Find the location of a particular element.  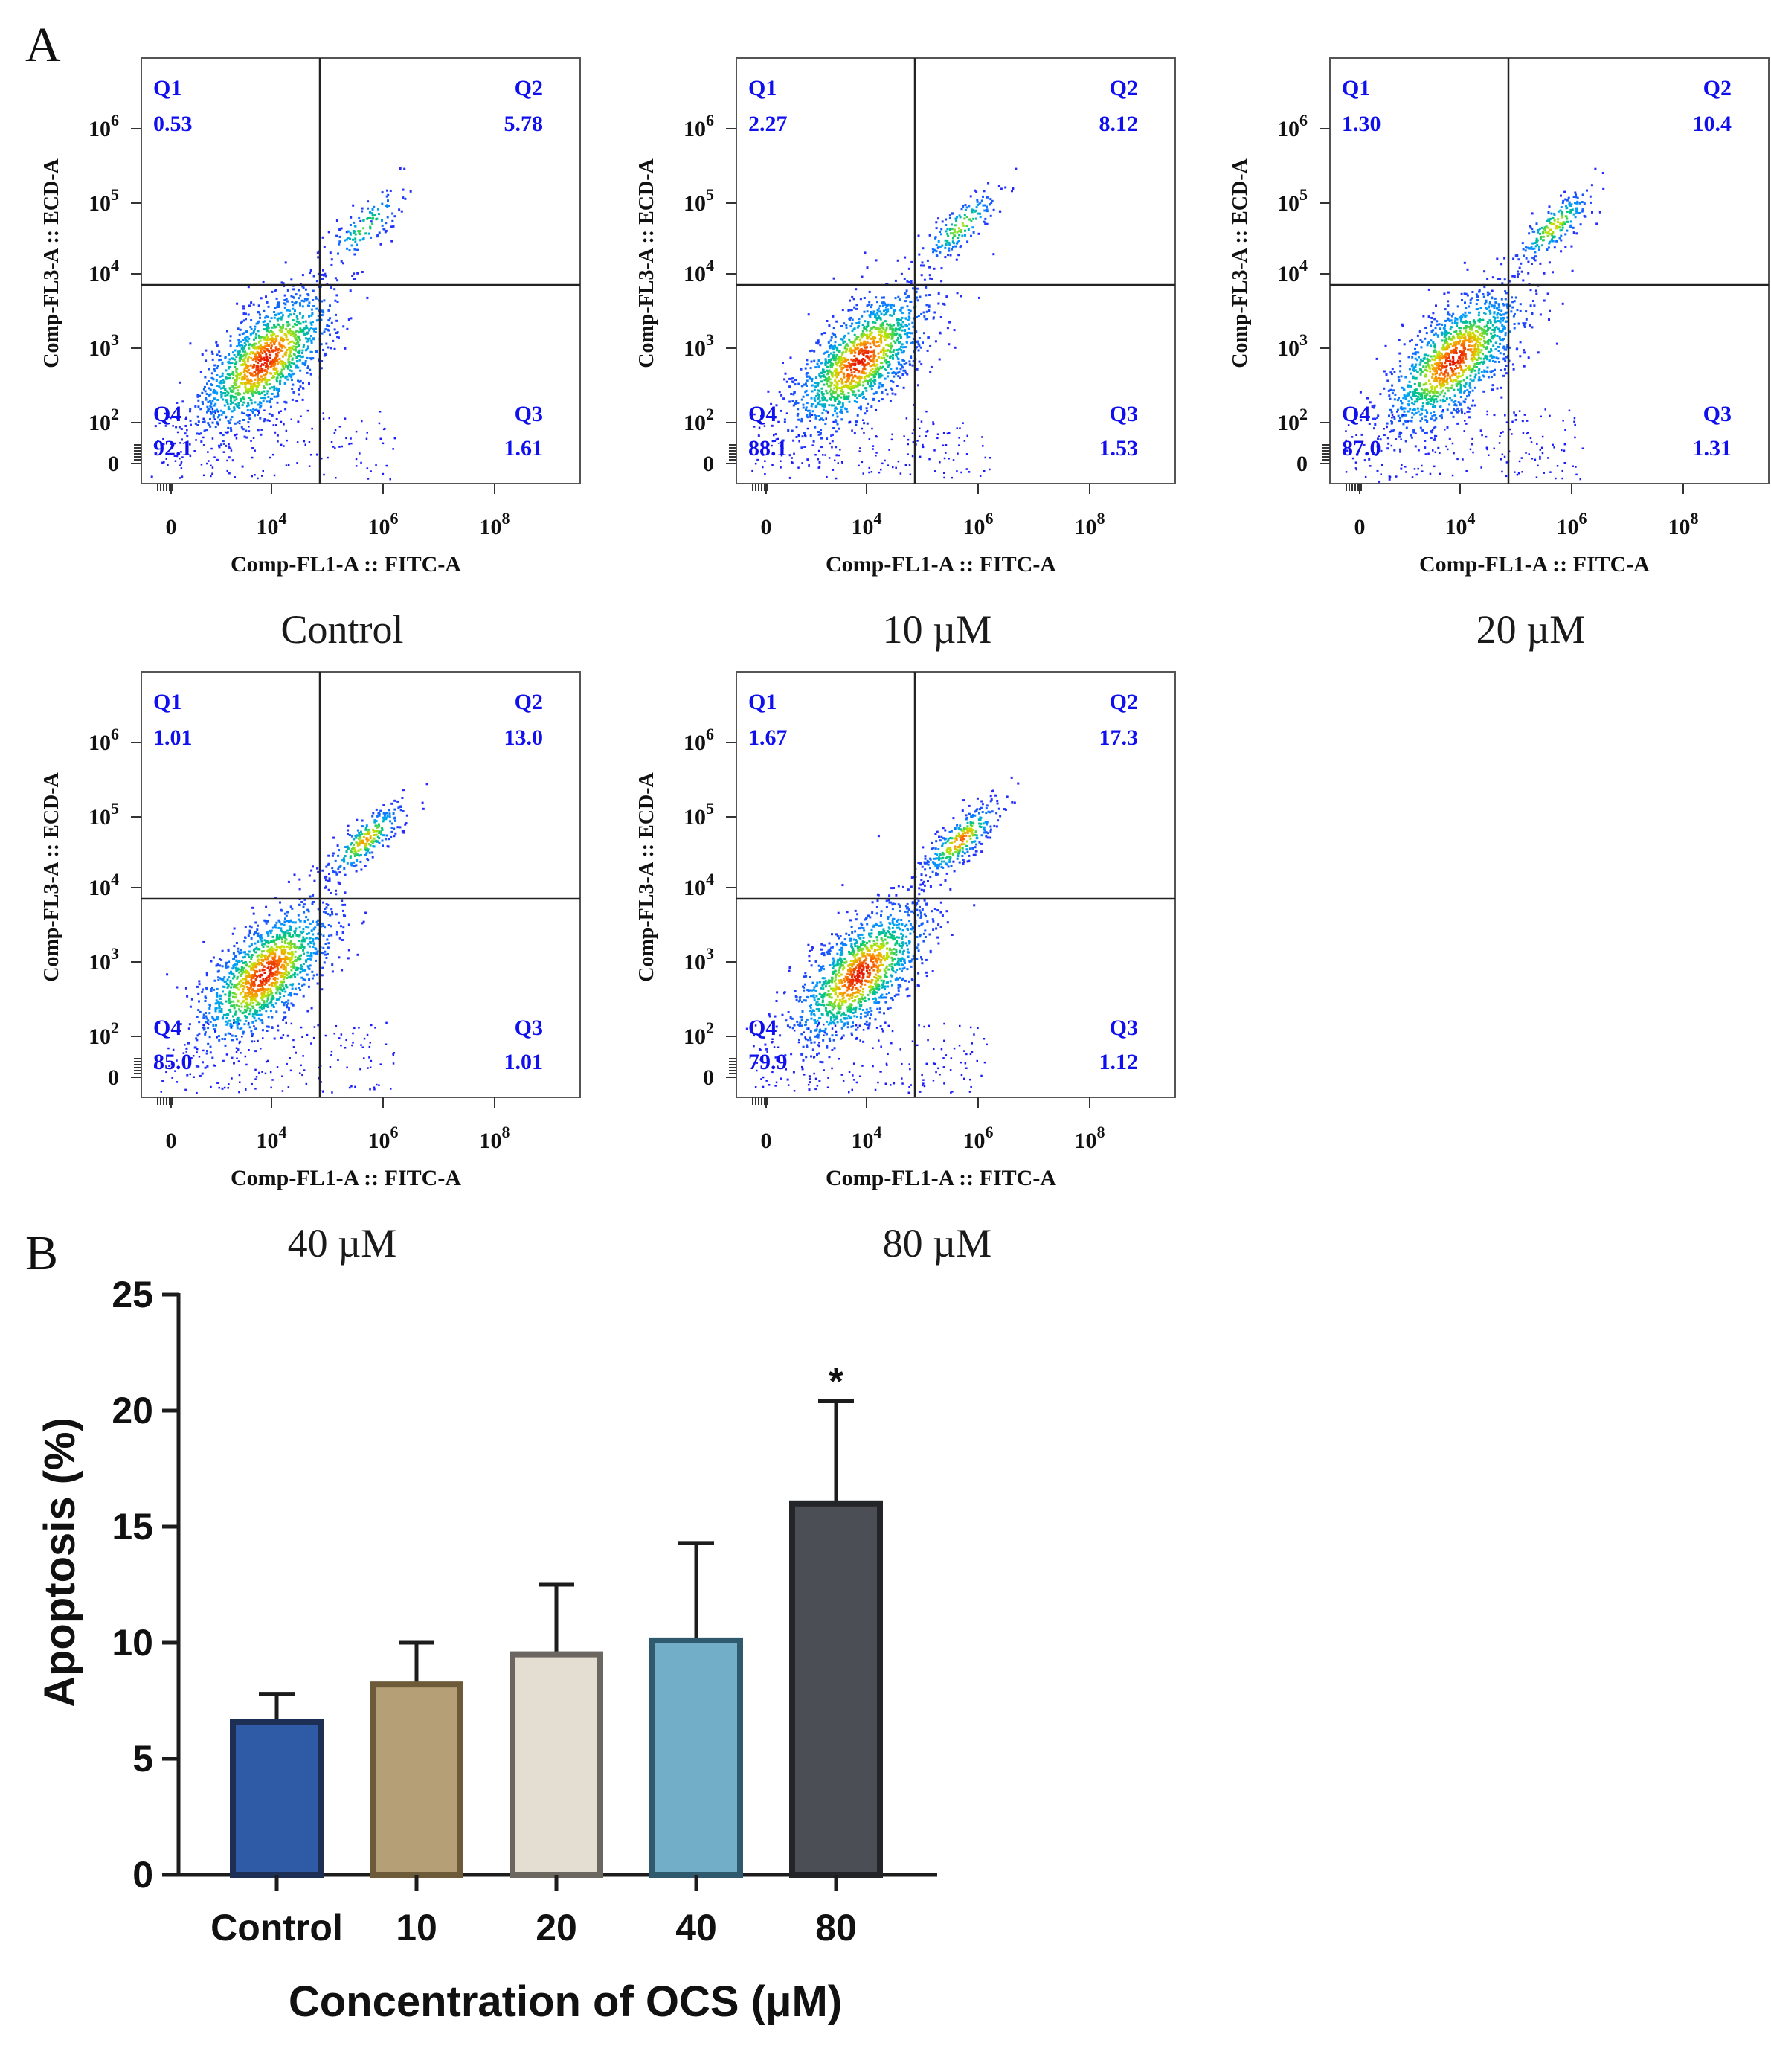

x-tick-label: 104 is located at coordinates (272, 524).